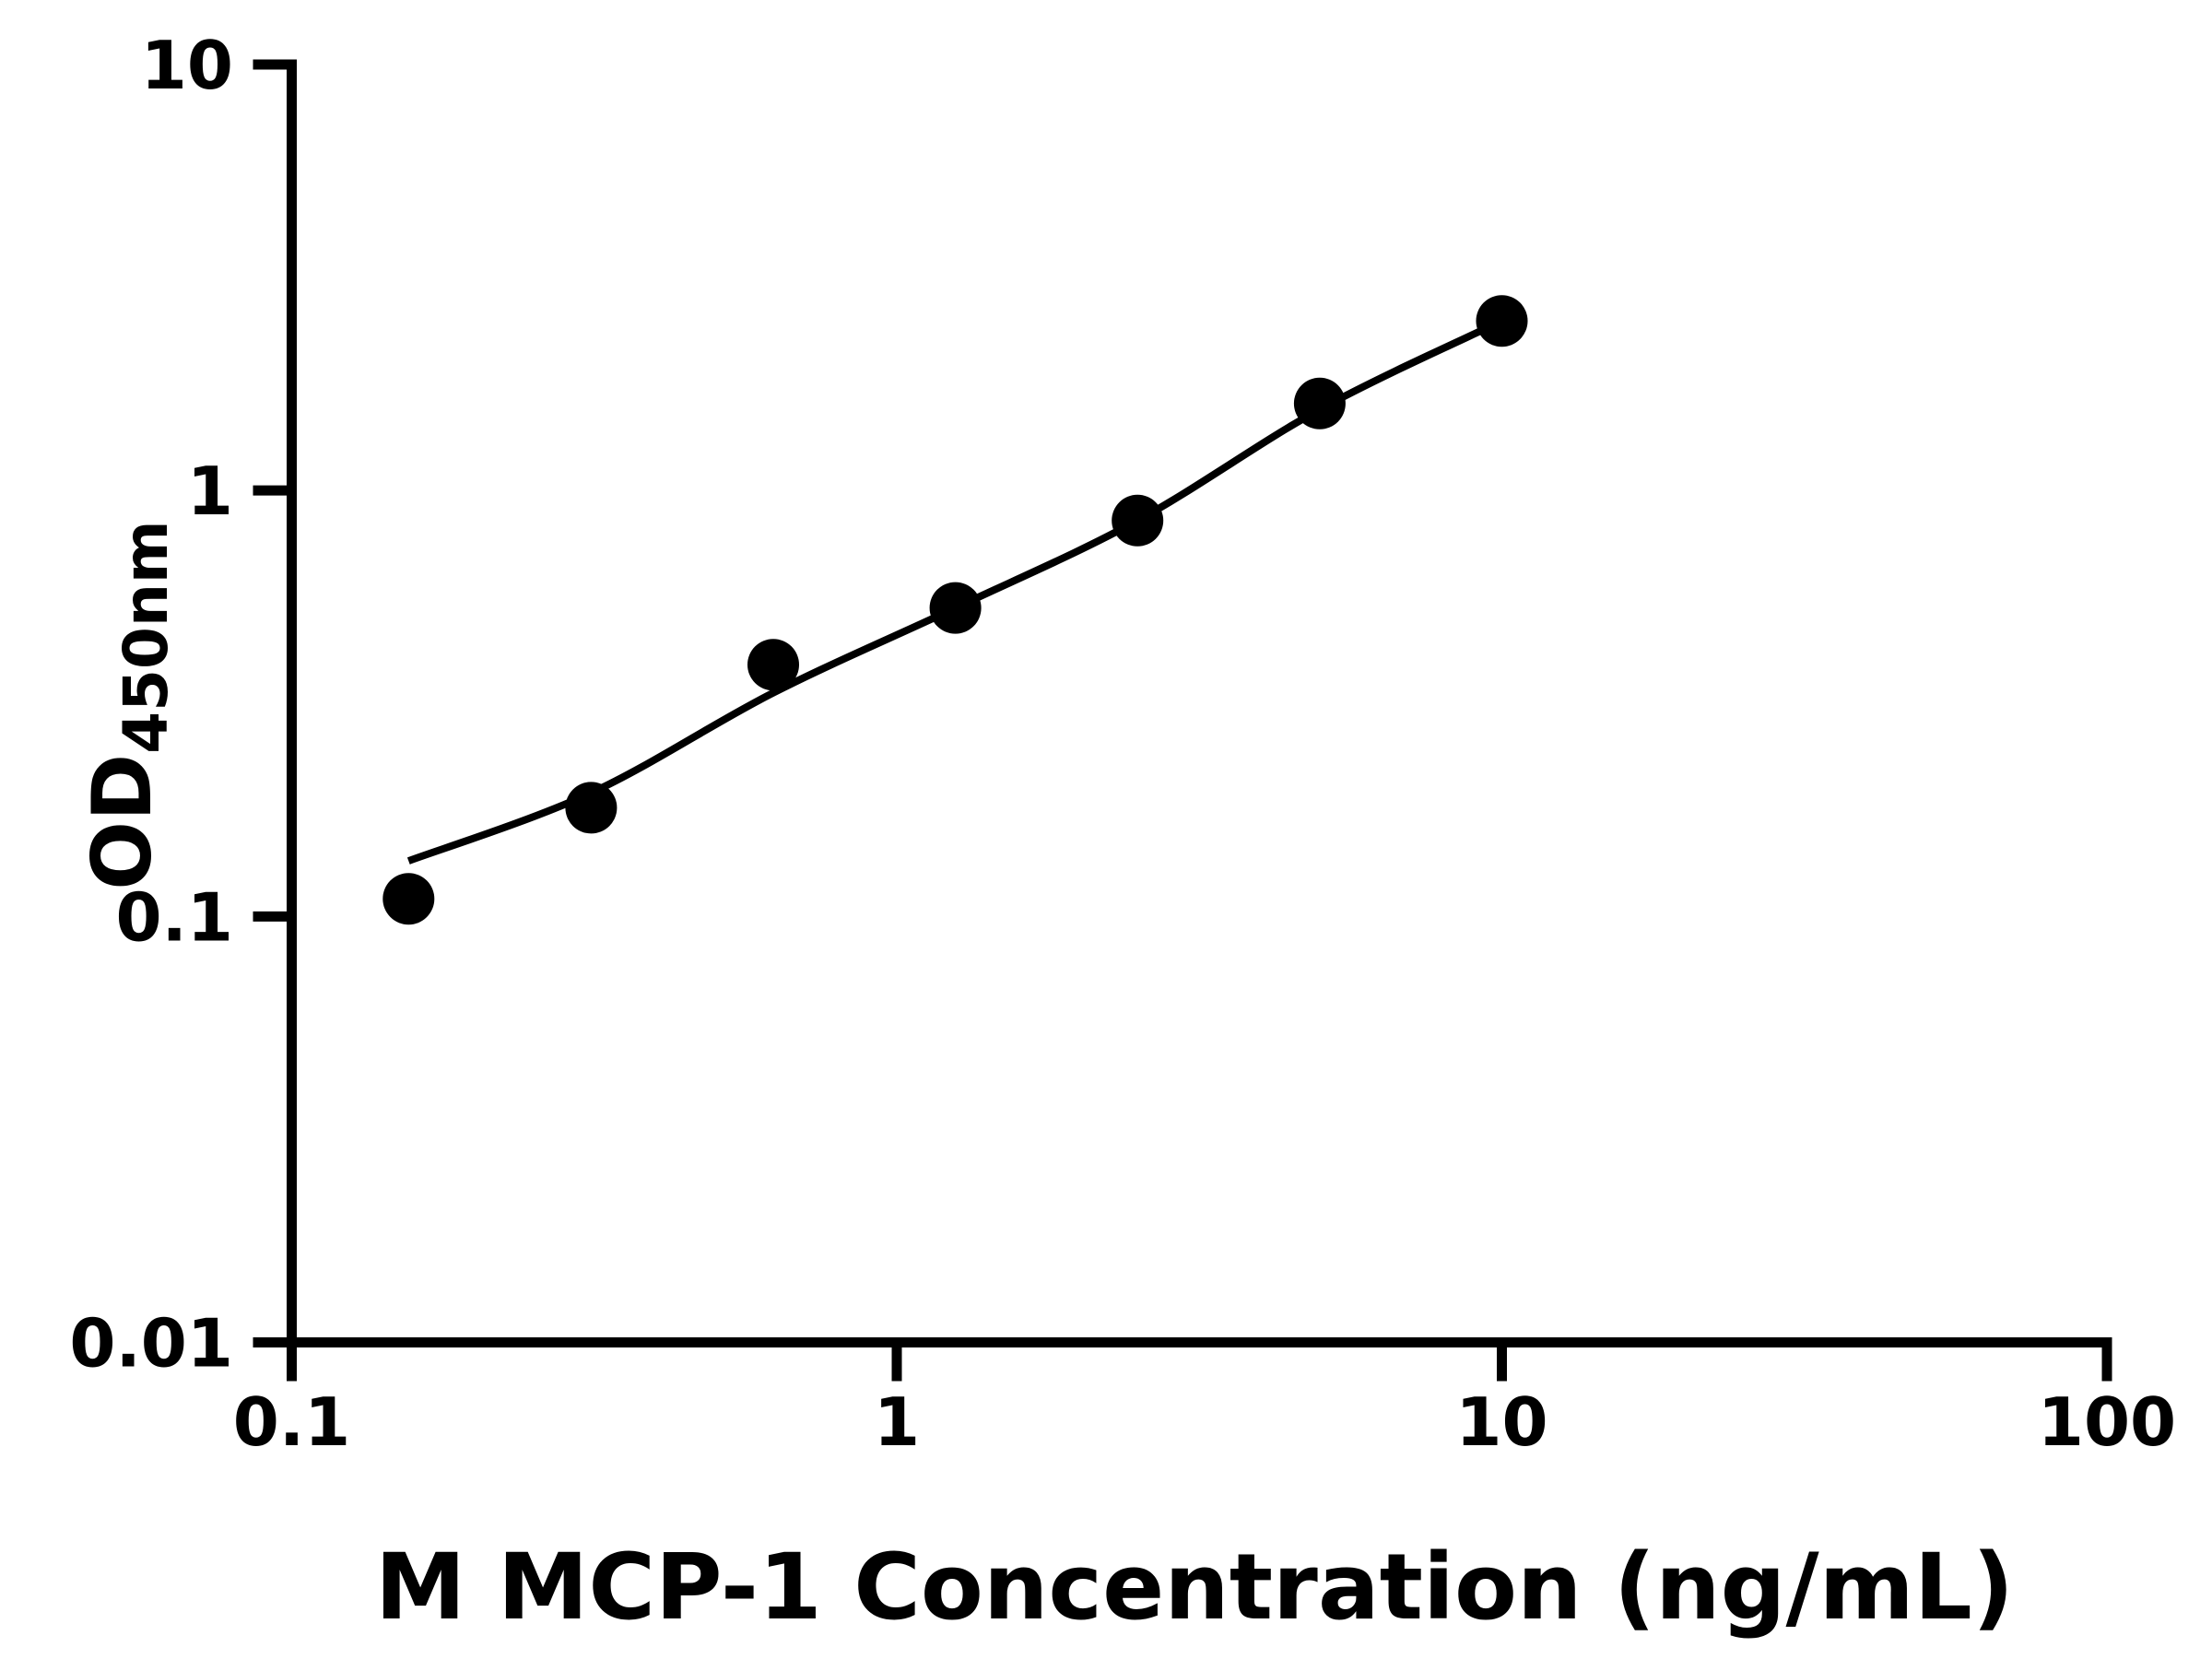 Image resolution: width=2212 pixels, height=1659 pixels. I want to click on x-tick-label: 10, so click(1501, 1422).